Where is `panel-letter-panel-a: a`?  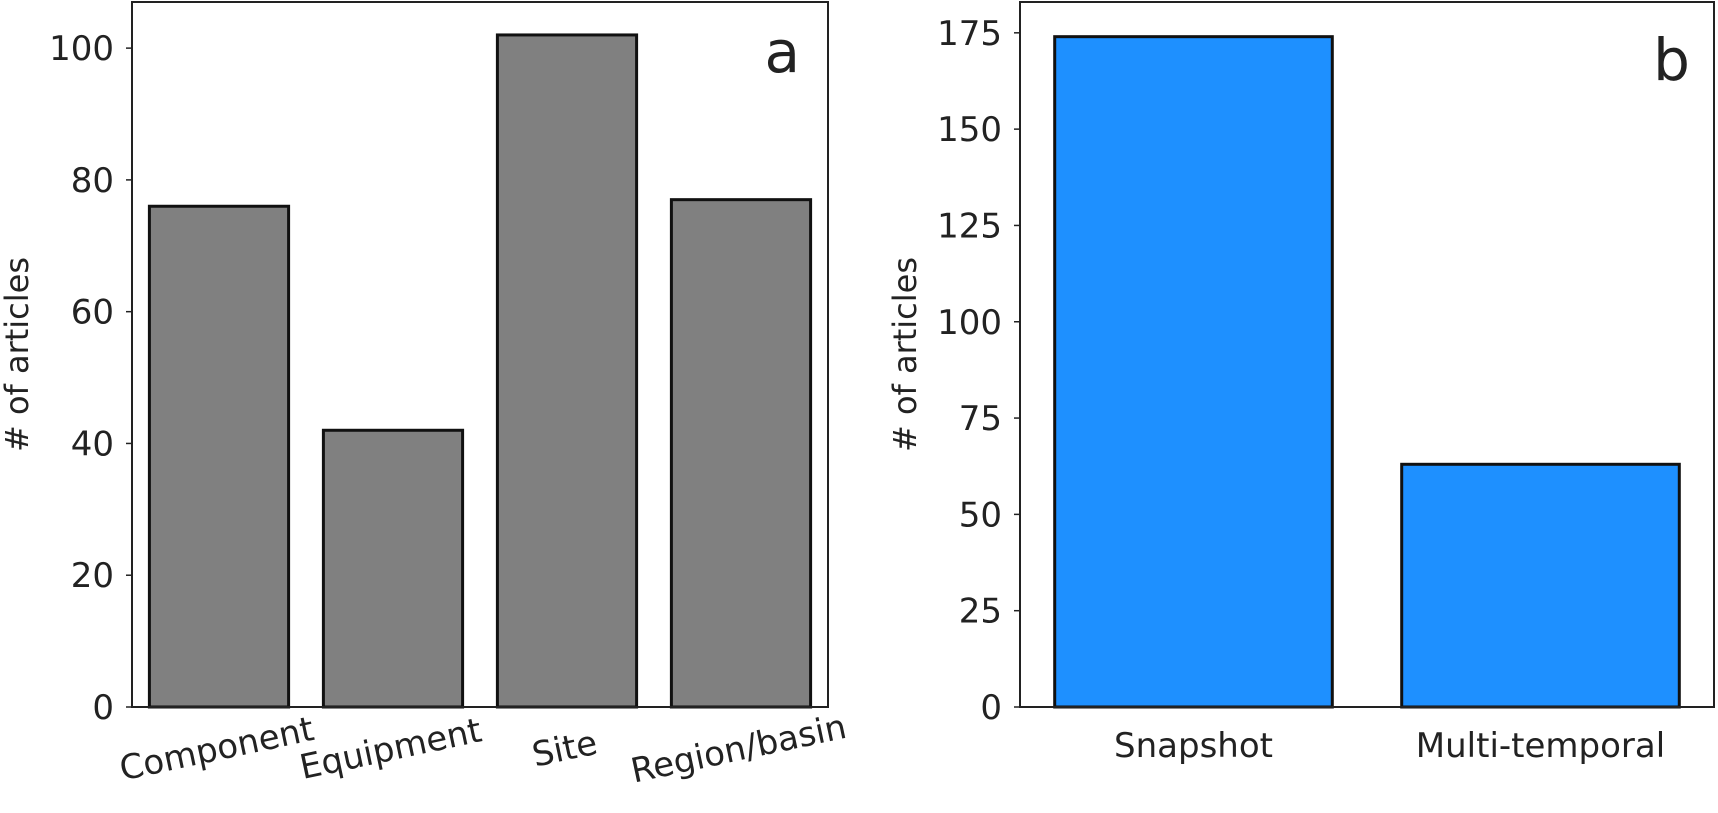
panel-letter-panel-a: a is located at coordinates (782, 52).